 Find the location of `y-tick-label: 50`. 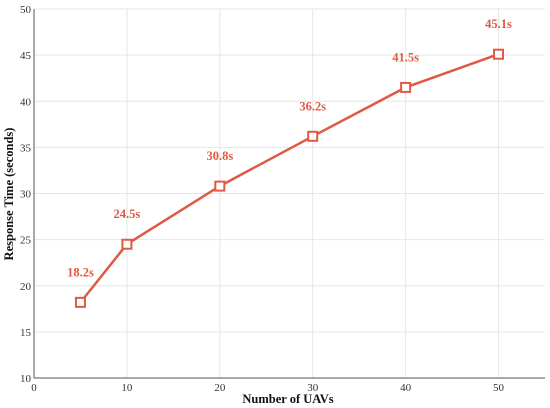

y-tick-label: 50 is located at coordinates (26, 10).